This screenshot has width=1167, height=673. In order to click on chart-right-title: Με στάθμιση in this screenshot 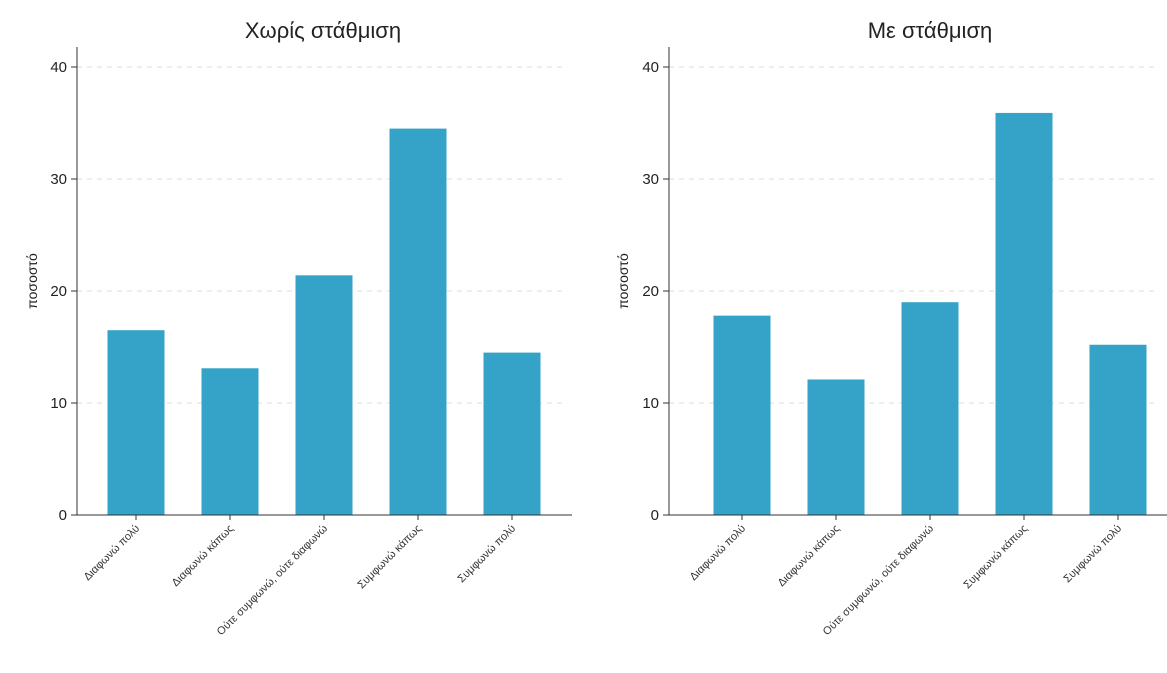, I will do `click(930, 30)`.